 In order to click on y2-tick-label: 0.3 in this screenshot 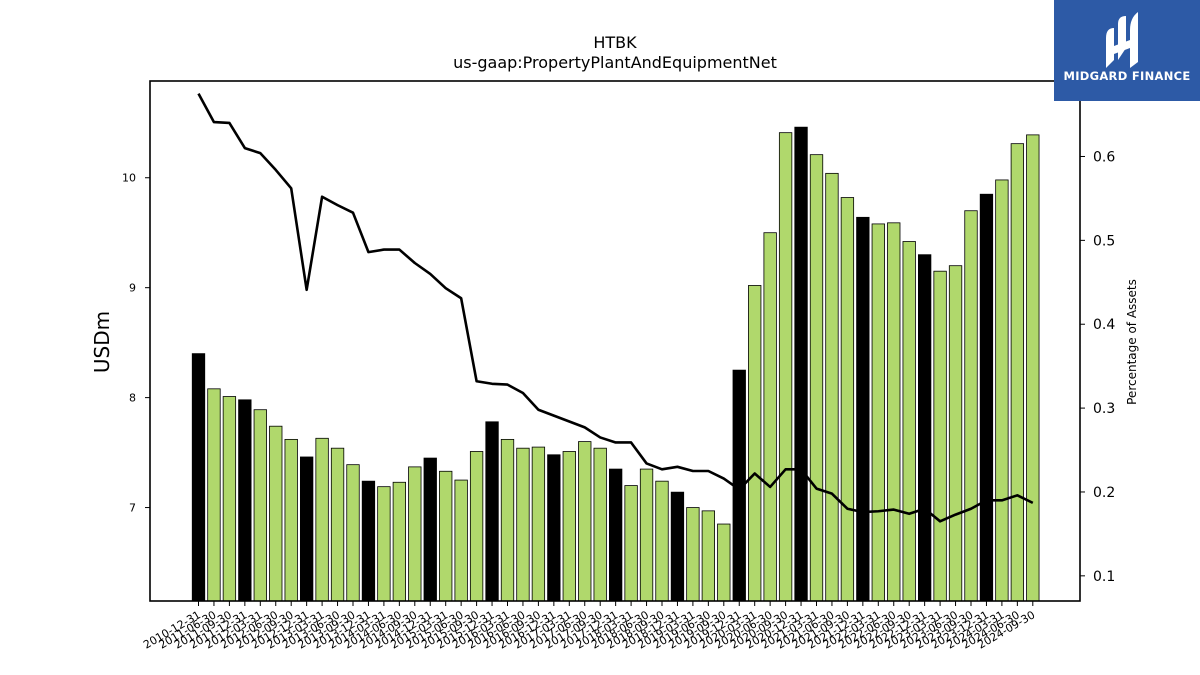, I will do `click(1104, 409)`.